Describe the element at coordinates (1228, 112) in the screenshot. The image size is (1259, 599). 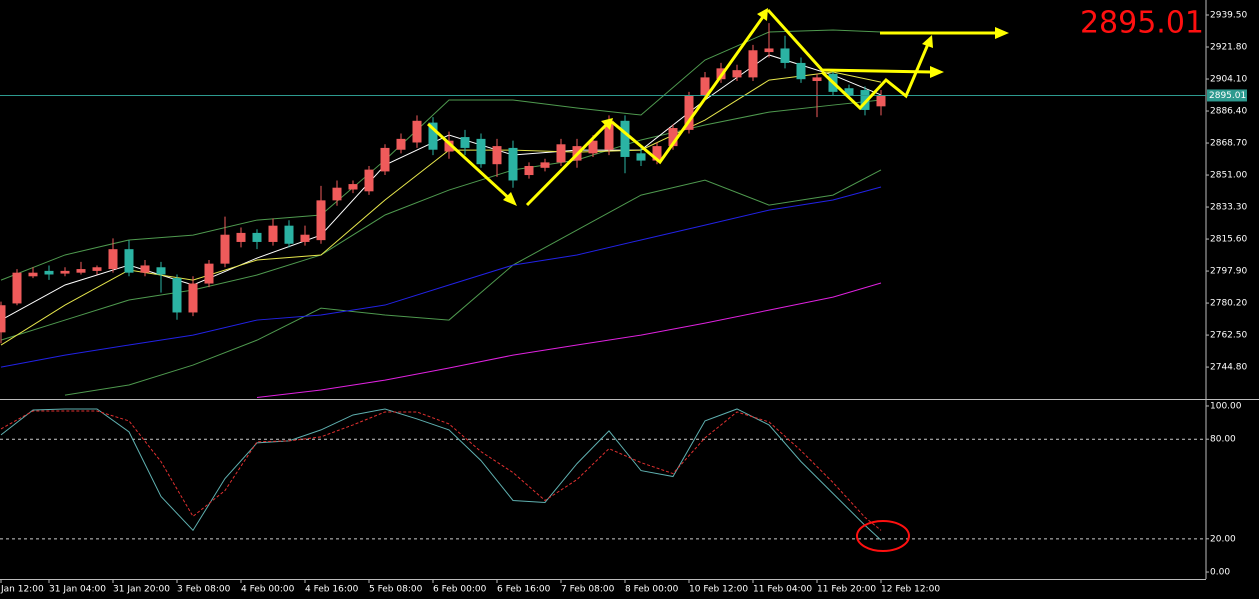
I see `y-tick-label: 2886.40` at that location.